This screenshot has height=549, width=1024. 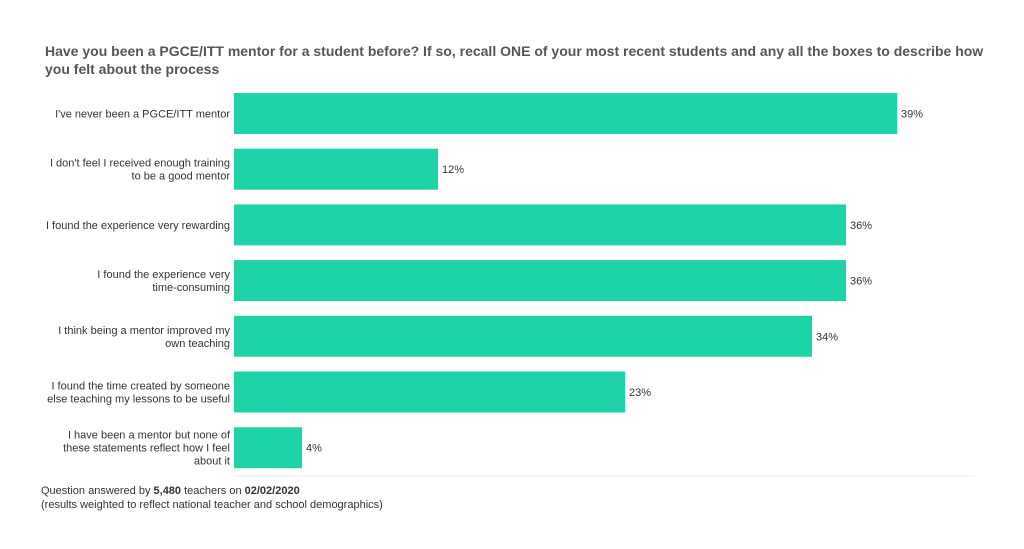 I want to click on respondent-count: 5,480, so click(x=167, y=491).